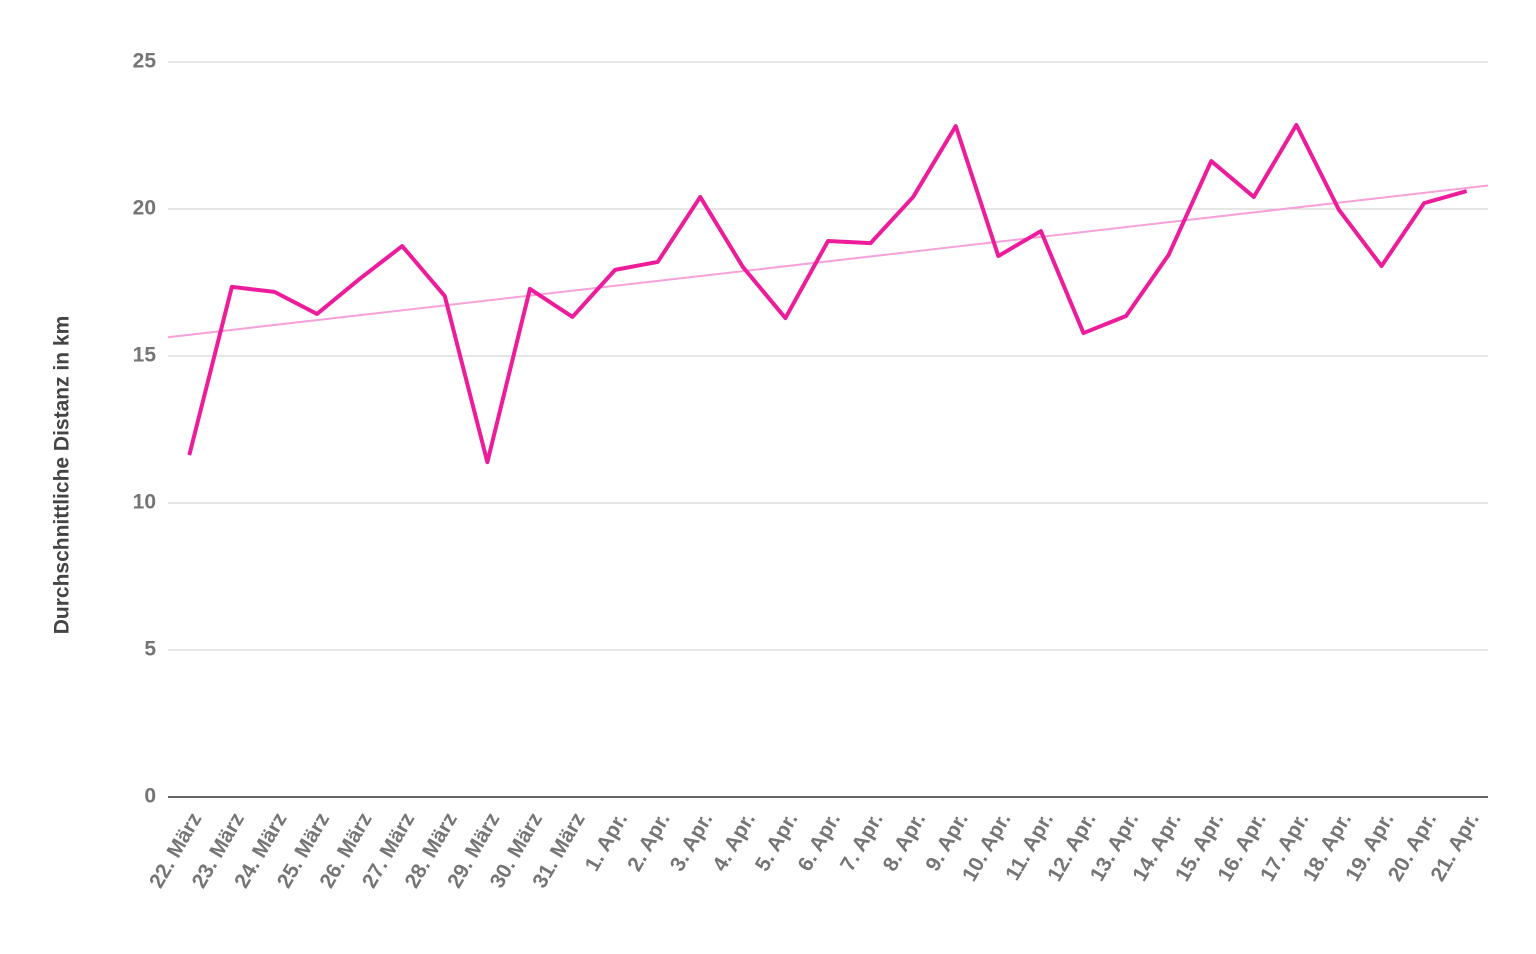 The image size is (1536, 954). What do you see at coordinates (144, 502) in the screenshot?
I see `y-tick-label: 10` at bounding box center [144, 502].